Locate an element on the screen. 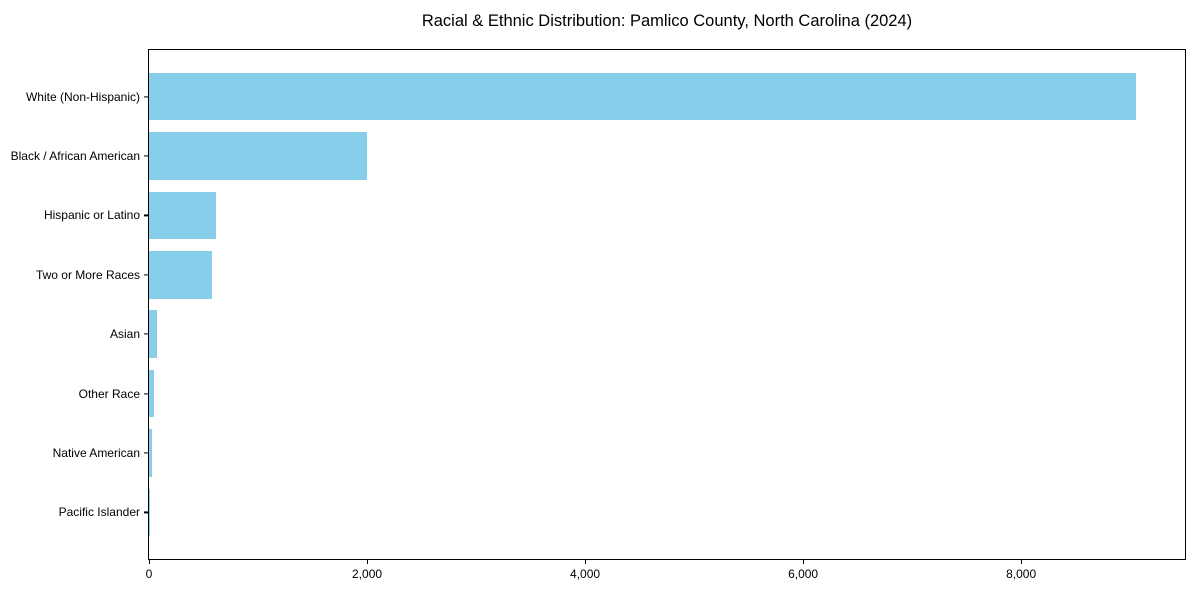 The height and width of the screenshot is (600, 1200). bar-row: Native American is located at coordinates (619, 452).